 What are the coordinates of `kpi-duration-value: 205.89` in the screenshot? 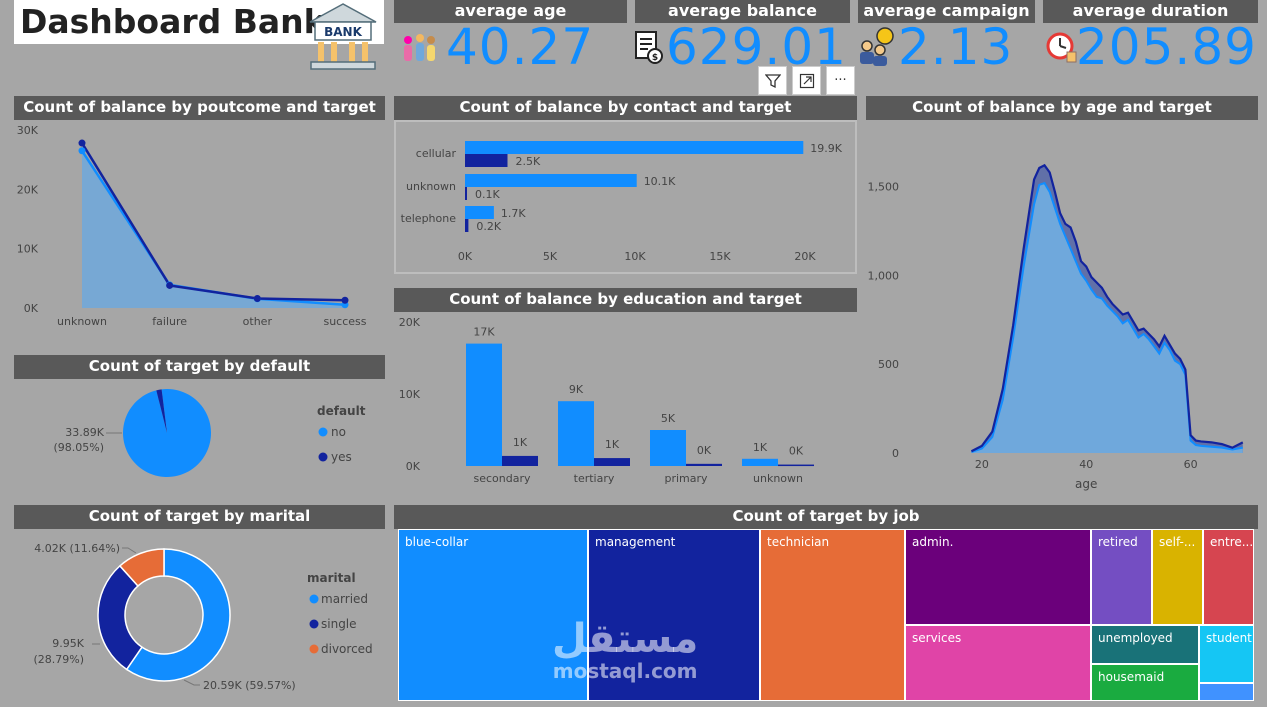 It's located at (1166, 47).